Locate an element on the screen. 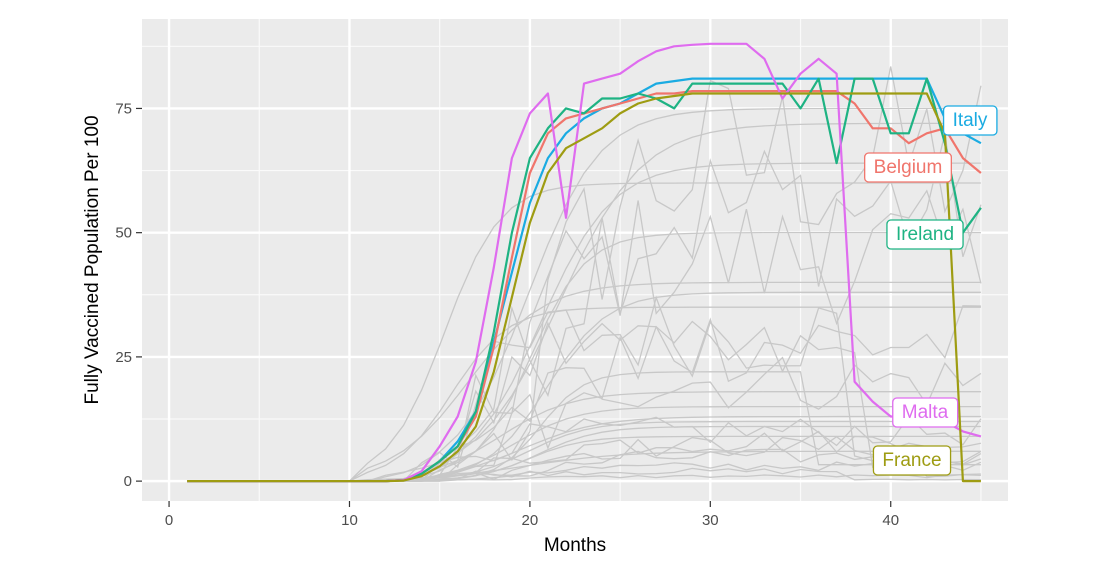  series-label-text: Malta is located at coordinates (925, 412).